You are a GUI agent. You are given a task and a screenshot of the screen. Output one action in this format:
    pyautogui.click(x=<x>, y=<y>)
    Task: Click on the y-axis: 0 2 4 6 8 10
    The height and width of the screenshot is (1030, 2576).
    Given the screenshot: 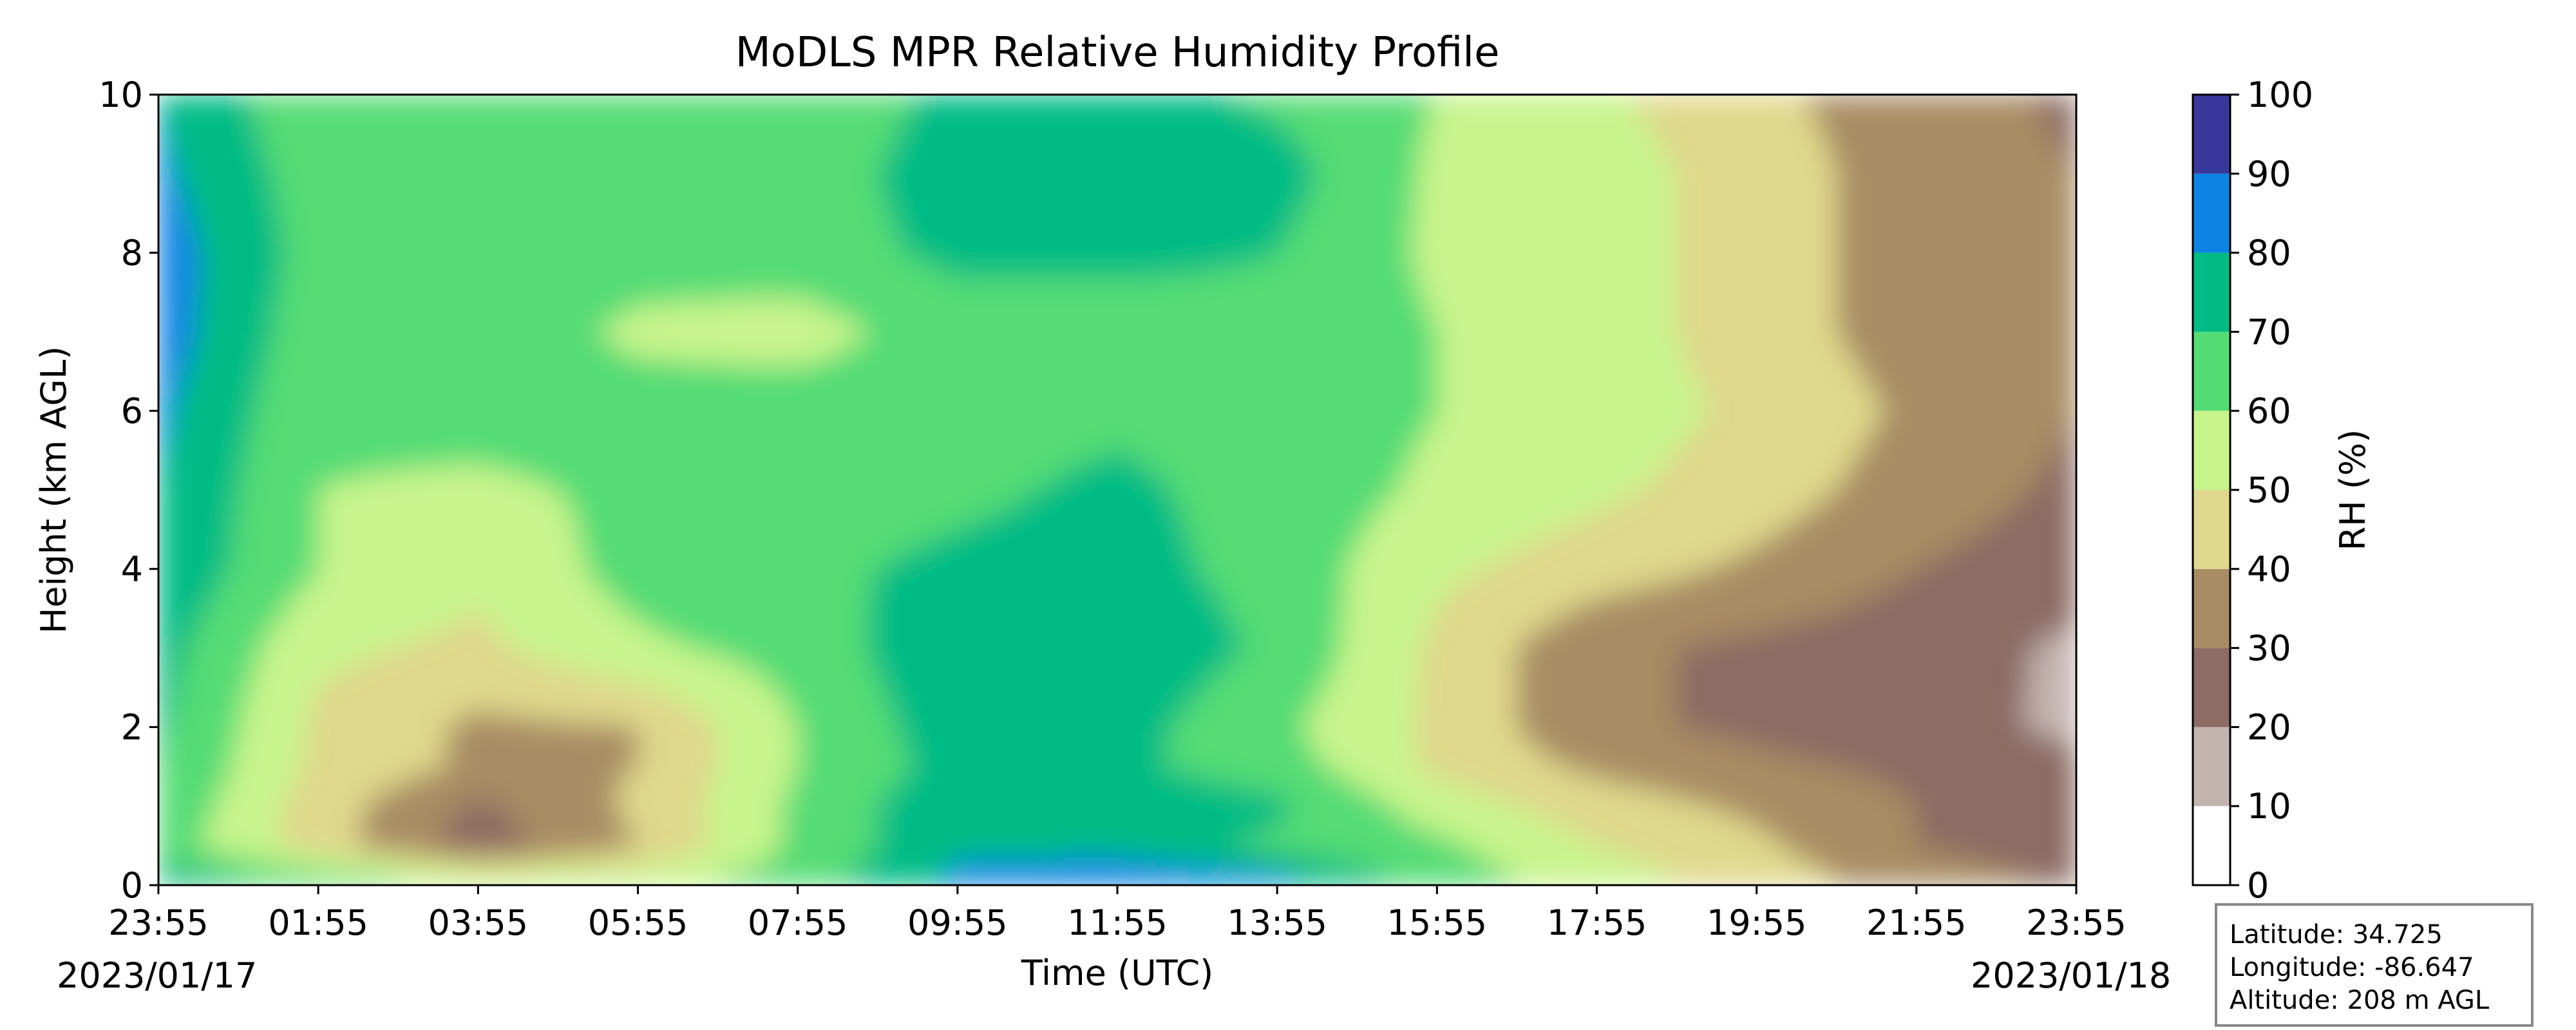 What is the action you would take?
    pyautogui.click(x=128, y=491)
    